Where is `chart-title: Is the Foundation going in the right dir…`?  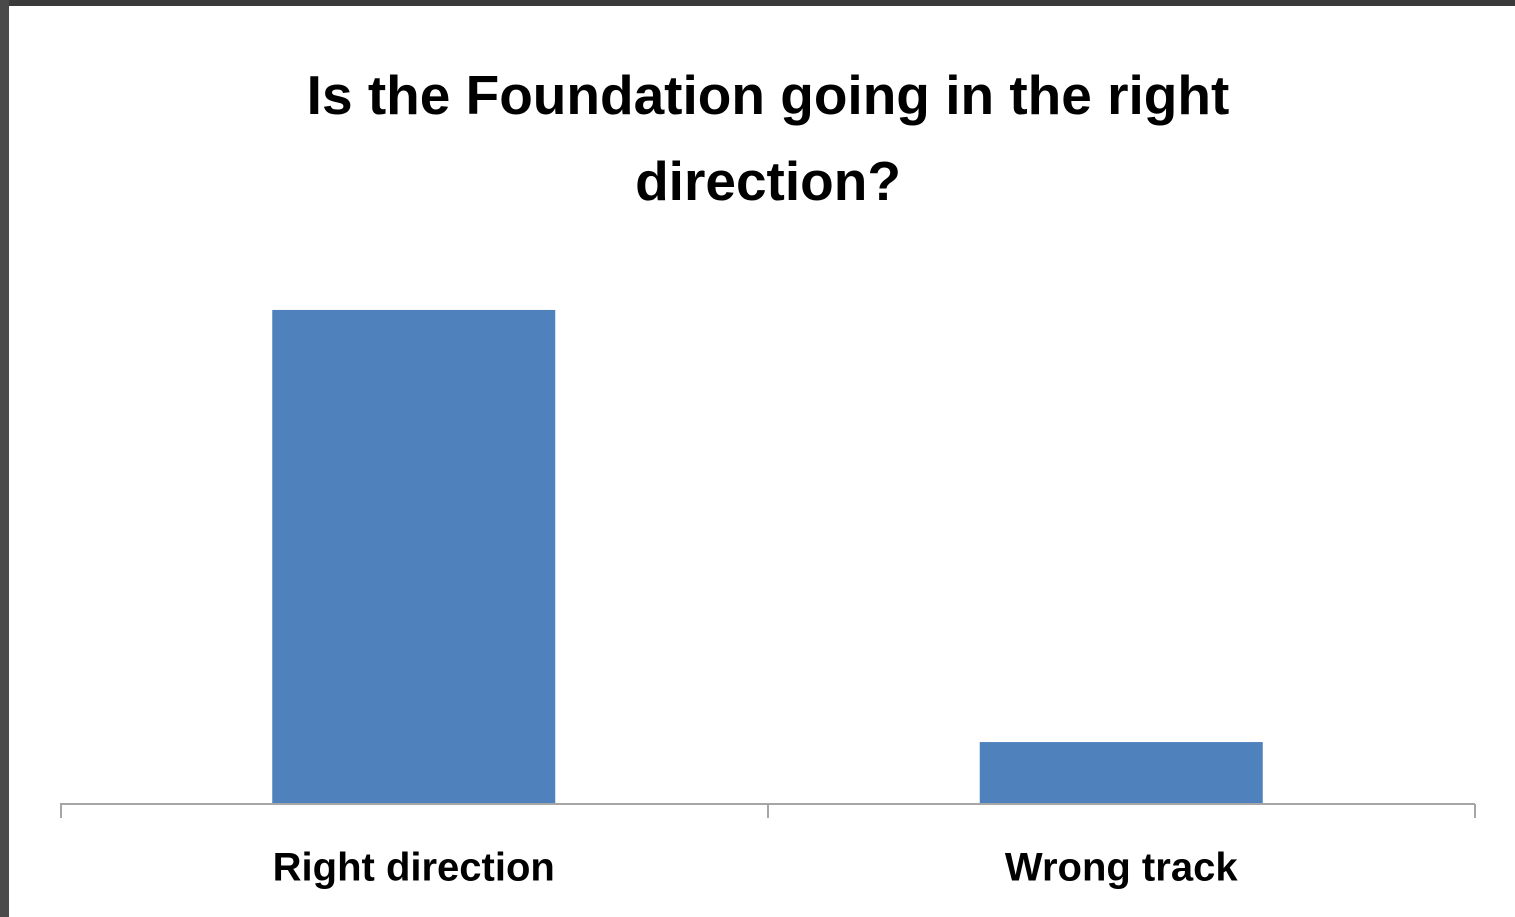 chart-title: Is the Foundation going in the right dir… is located at coordinates (768, 138).